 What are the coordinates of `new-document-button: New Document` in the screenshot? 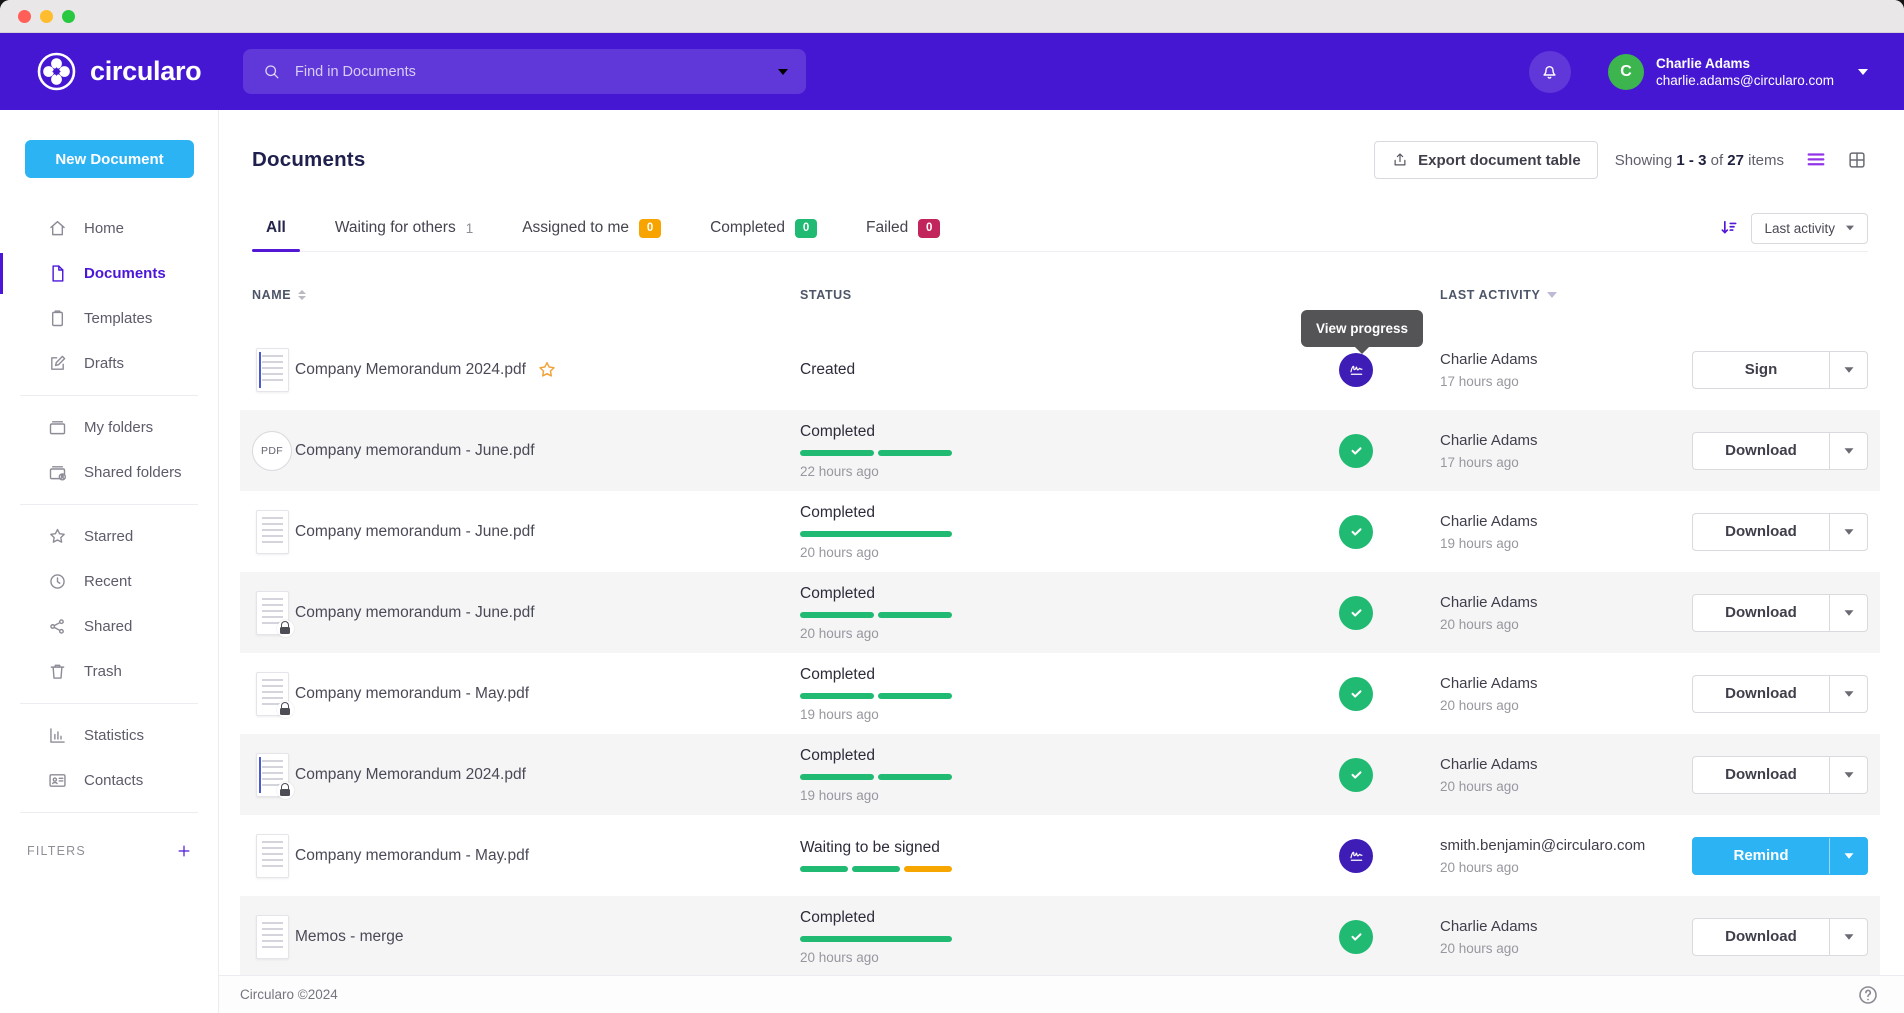 It's located at (109, 159).